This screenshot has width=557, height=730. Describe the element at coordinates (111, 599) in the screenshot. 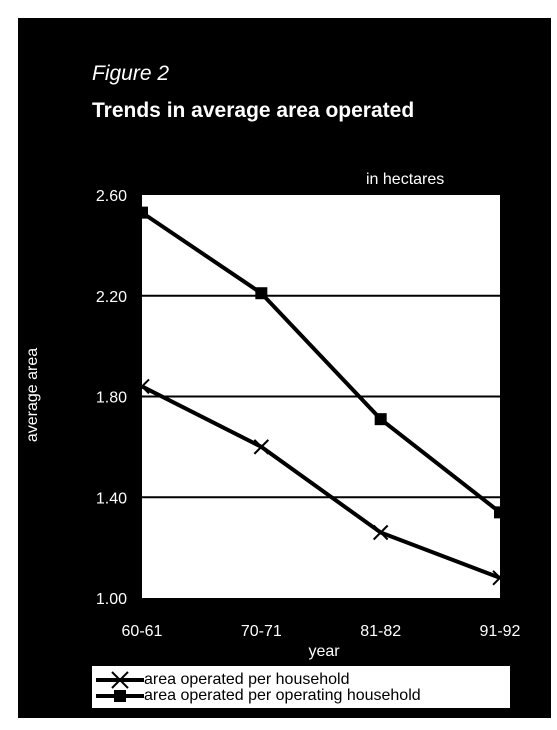

I see `y-tick-label: 1.00` at that location.